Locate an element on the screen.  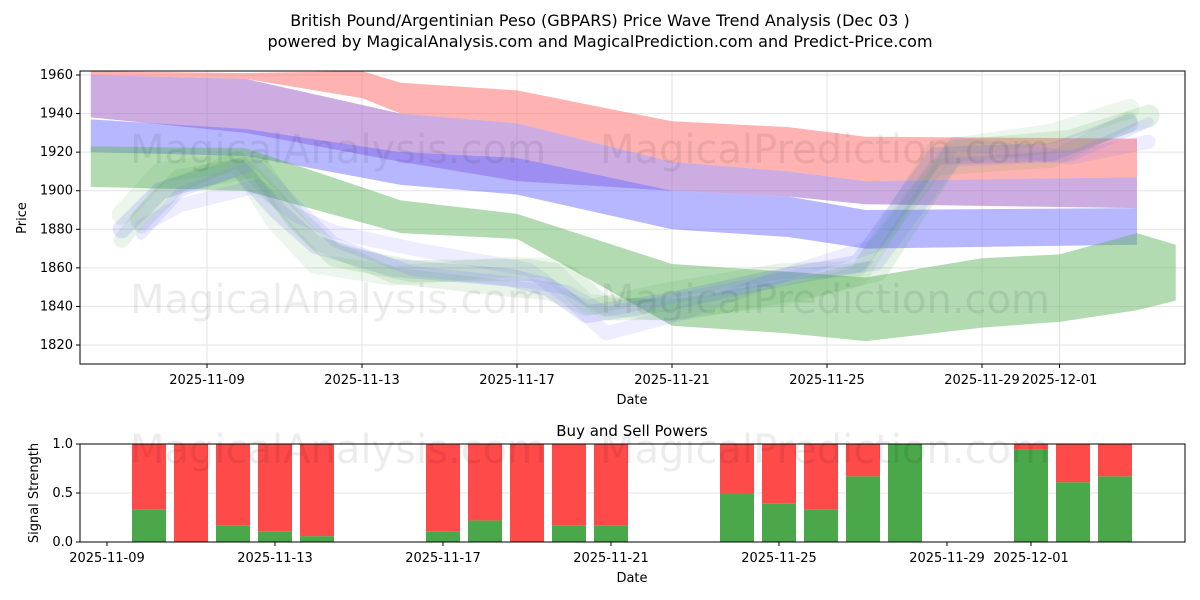
y-tick-label: 1.0 is located at coordinates (62, 444).